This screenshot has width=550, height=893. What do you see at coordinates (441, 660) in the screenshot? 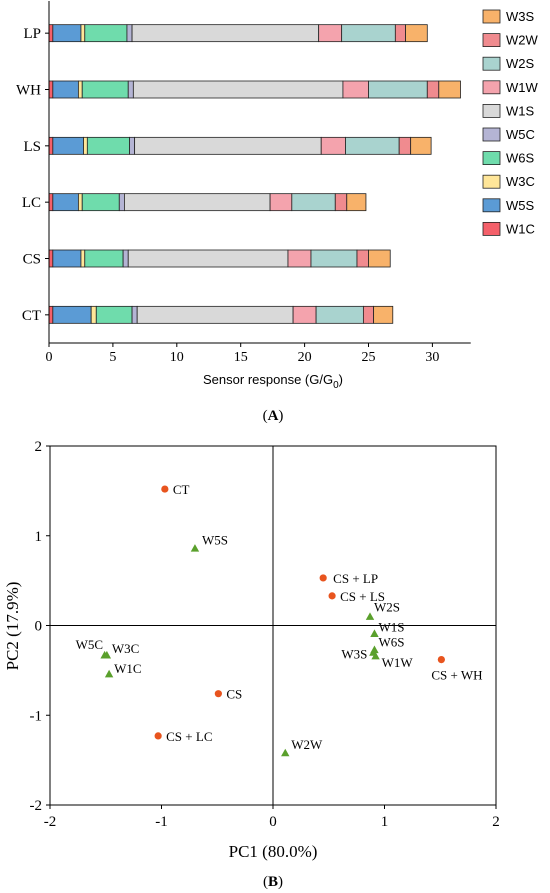
I see `sample-point-cs-wh` at bounding box center [441, 660].